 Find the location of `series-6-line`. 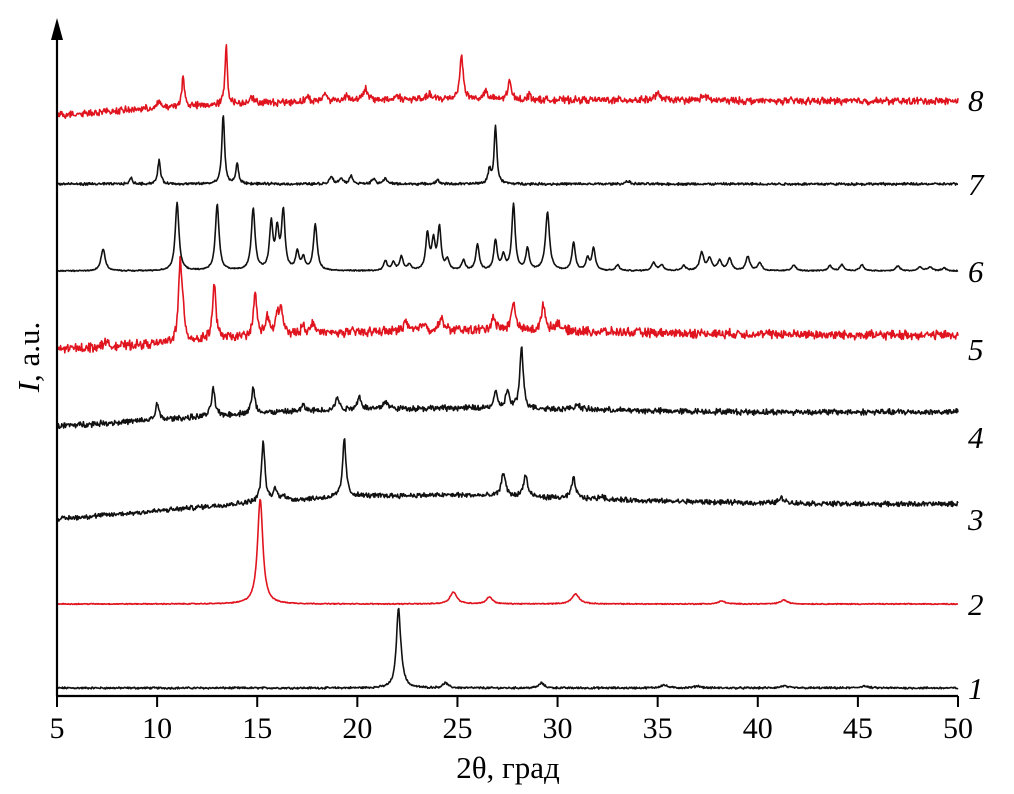

series-6-line is located at coordinates (507, 237).